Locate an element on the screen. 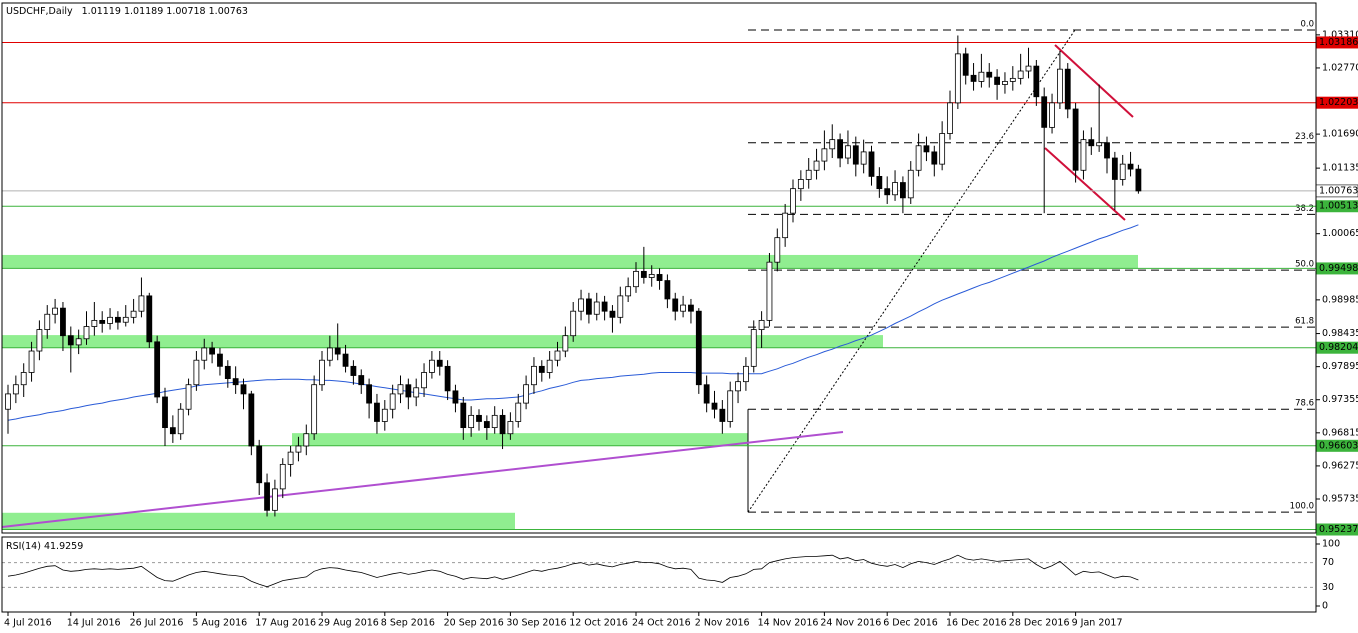 This screenshot has height=633, width=1358. x-tick-label: 28 Dec 2016 is located at coordinates (1039, 623).